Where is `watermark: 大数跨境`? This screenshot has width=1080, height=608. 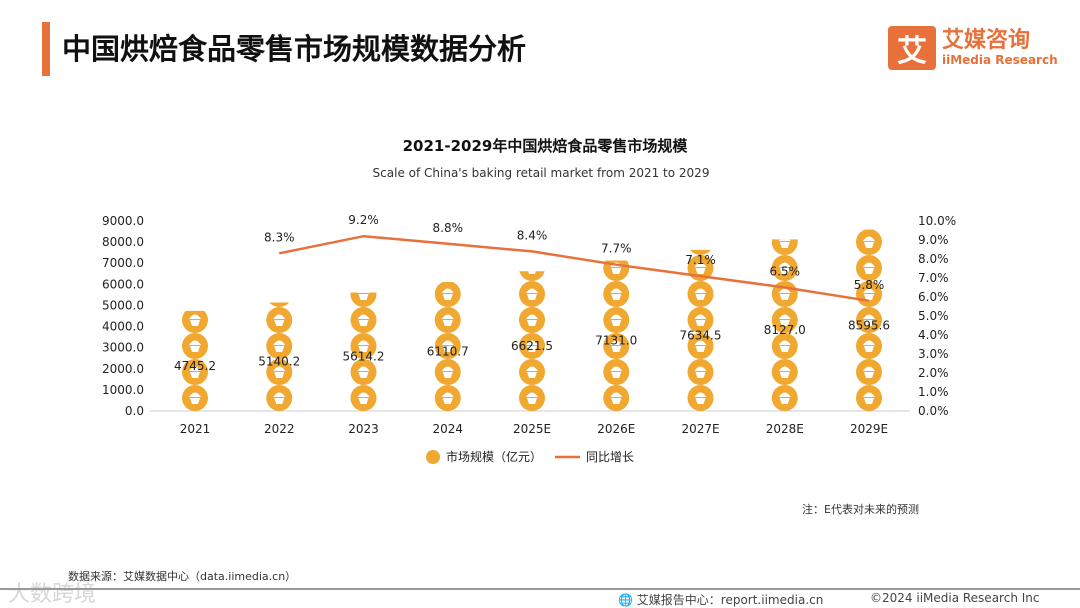 watermark: 大数跨境 is located at coordinates (52, 594).